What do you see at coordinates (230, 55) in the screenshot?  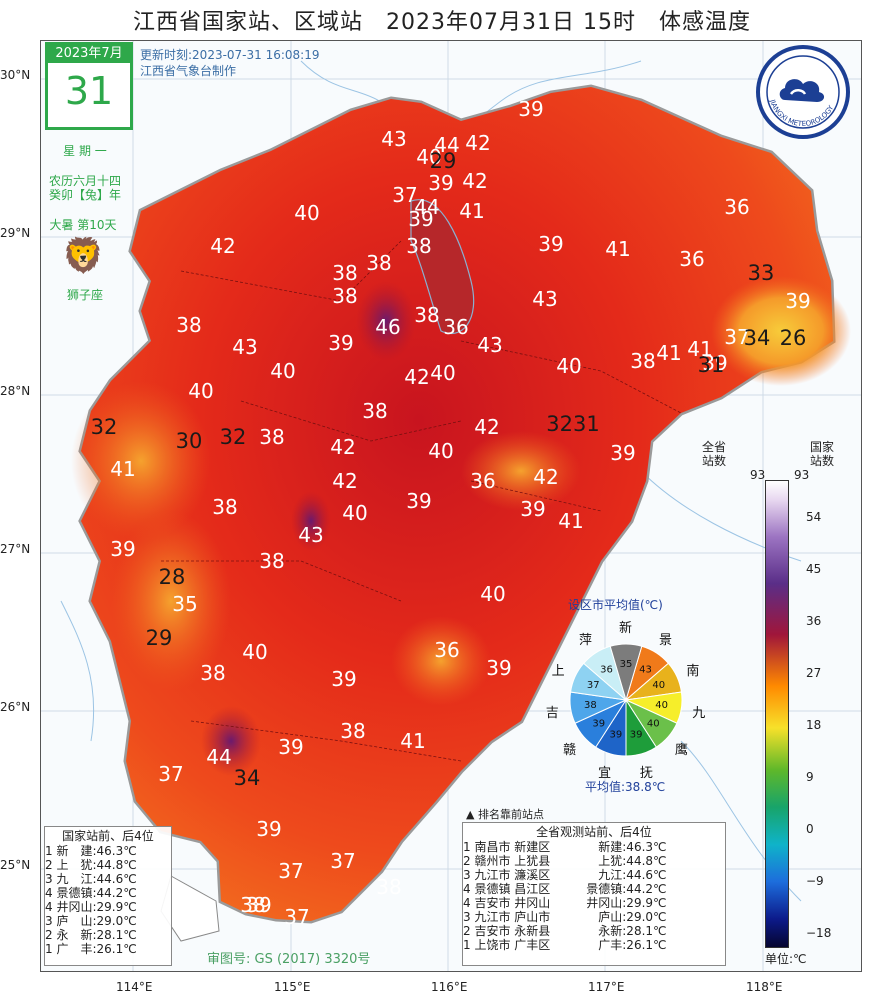 I see `update-time: 更新时刻:2023-07-31 16:08:19` at bounding box center [230, 55].